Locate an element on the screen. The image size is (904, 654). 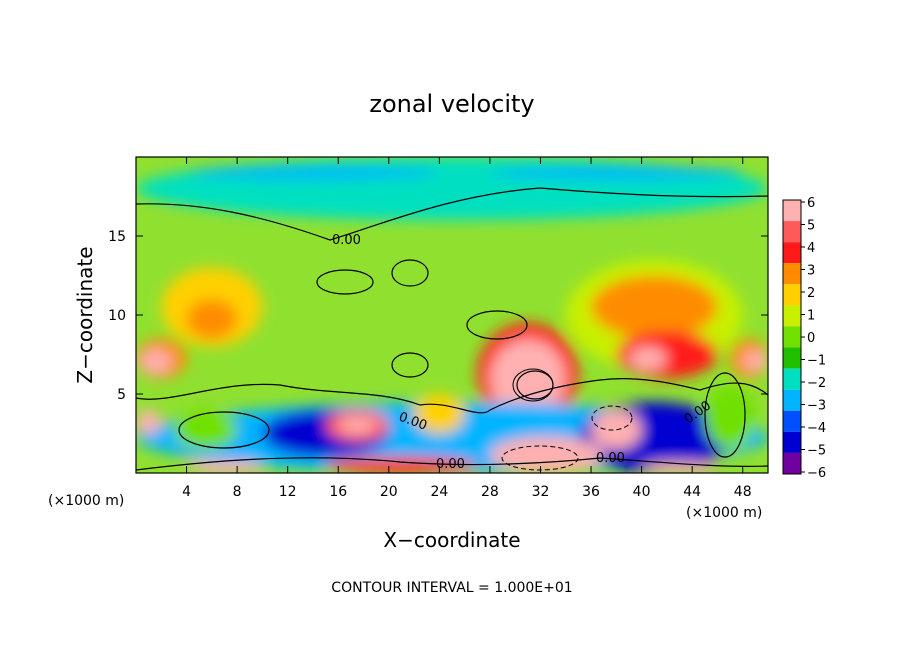
colorbar-label: −4 is located at coordinates (816, 428).